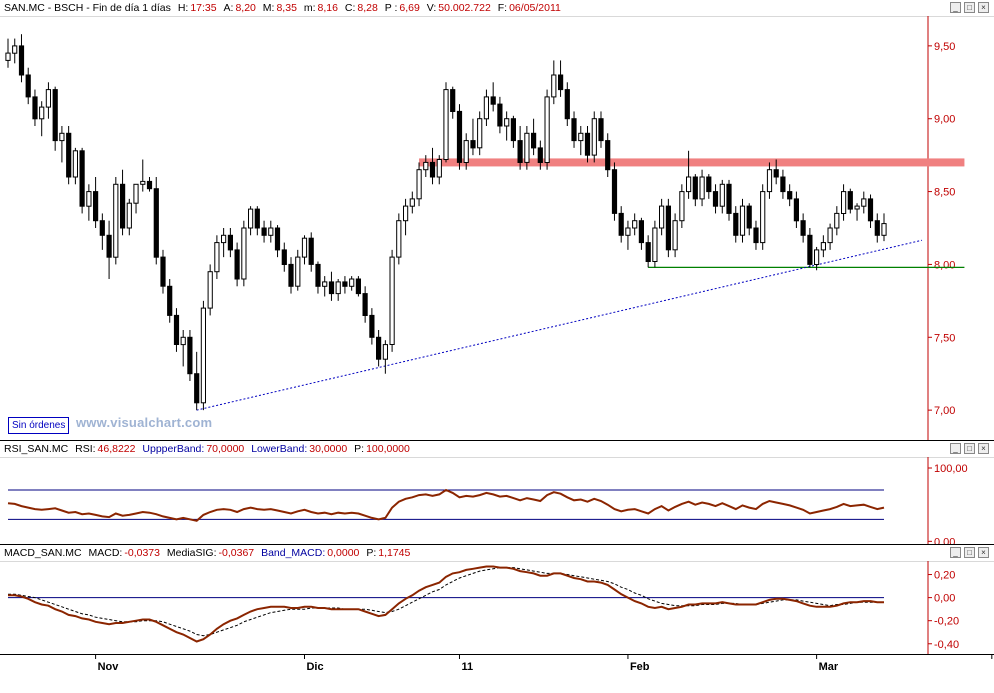 This screenshot has width=994, height=693. What do you see at coordinates (944, 120) in the screenshot?
I see `y-tick-label: 9,00` at bounding box center [944, 120].